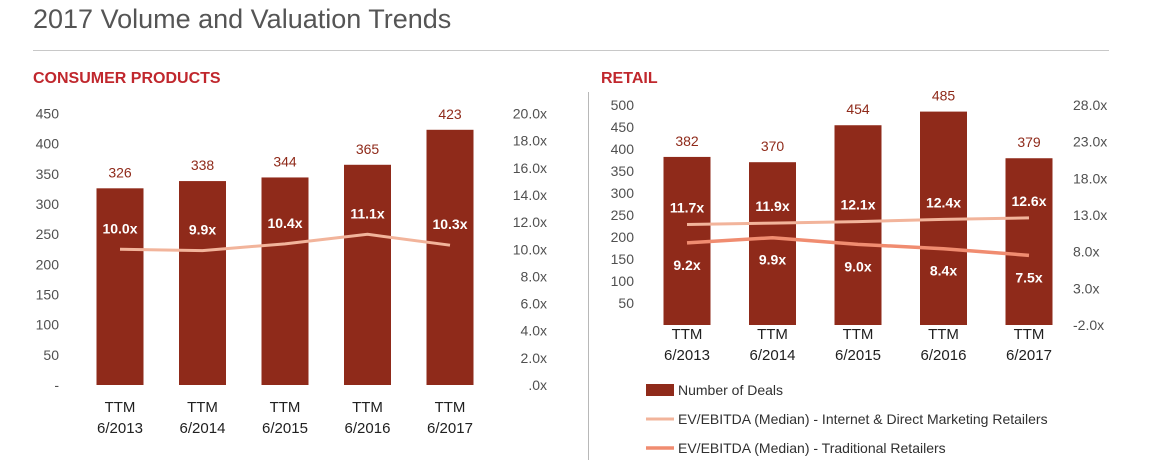  Describe the element at coordinates (858, 246) in the screenshot. I see `line-traditional-retailers` at that location.